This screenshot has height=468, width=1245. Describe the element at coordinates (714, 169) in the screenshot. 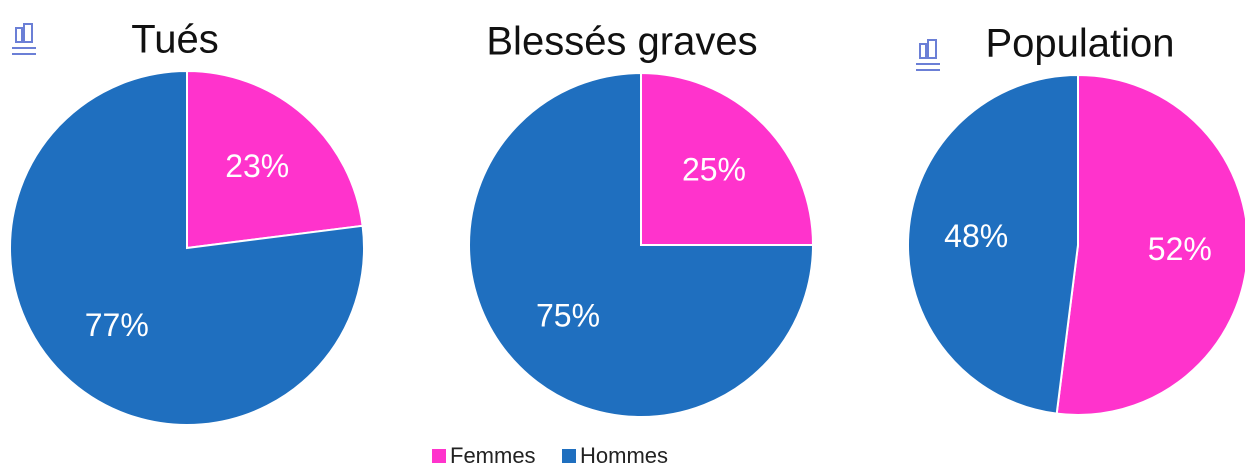

I see `data-label: 25%` at that location.